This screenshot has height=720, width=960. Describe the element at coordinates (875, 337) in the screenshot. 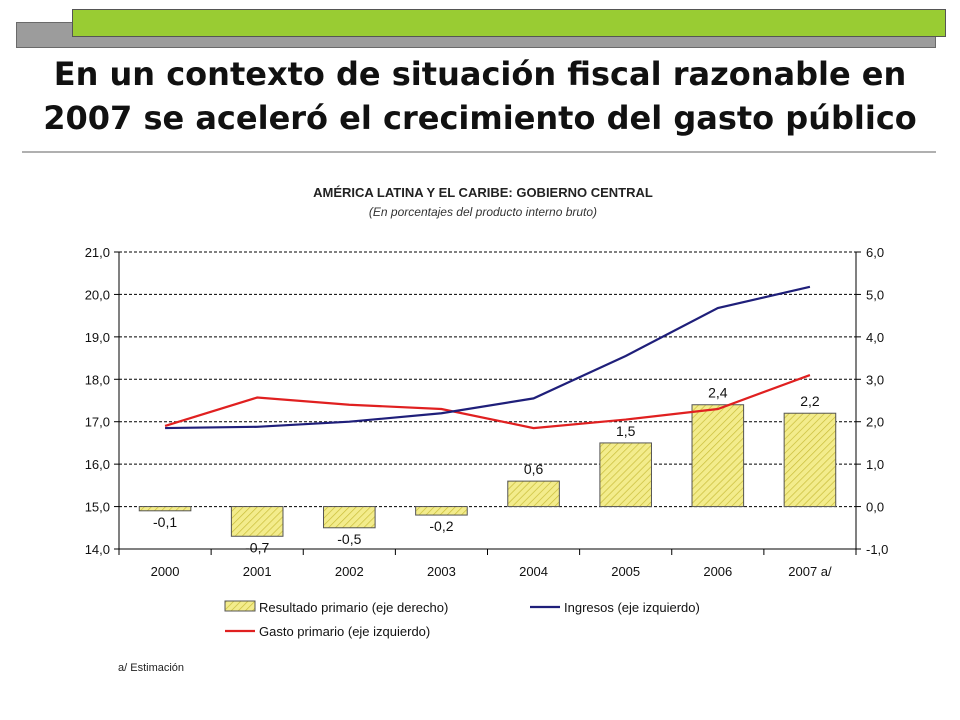

I see `right-tick-label: 4,0` at that location.